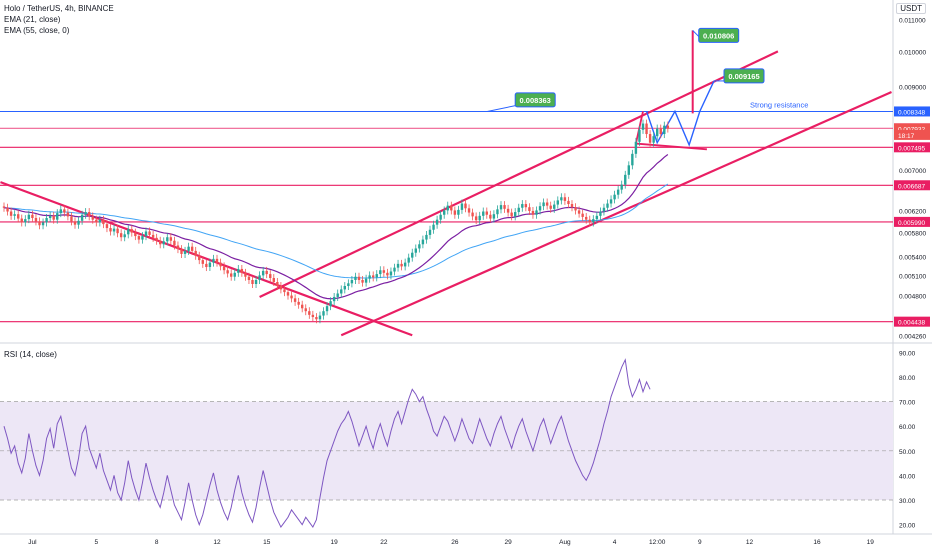 The height and width of the screenshot is (550, 932). What do you see at coordinates (912, 21) in the screenshot?
I see `price-tick-label: 0.011000` at bounding box center [912, 21].